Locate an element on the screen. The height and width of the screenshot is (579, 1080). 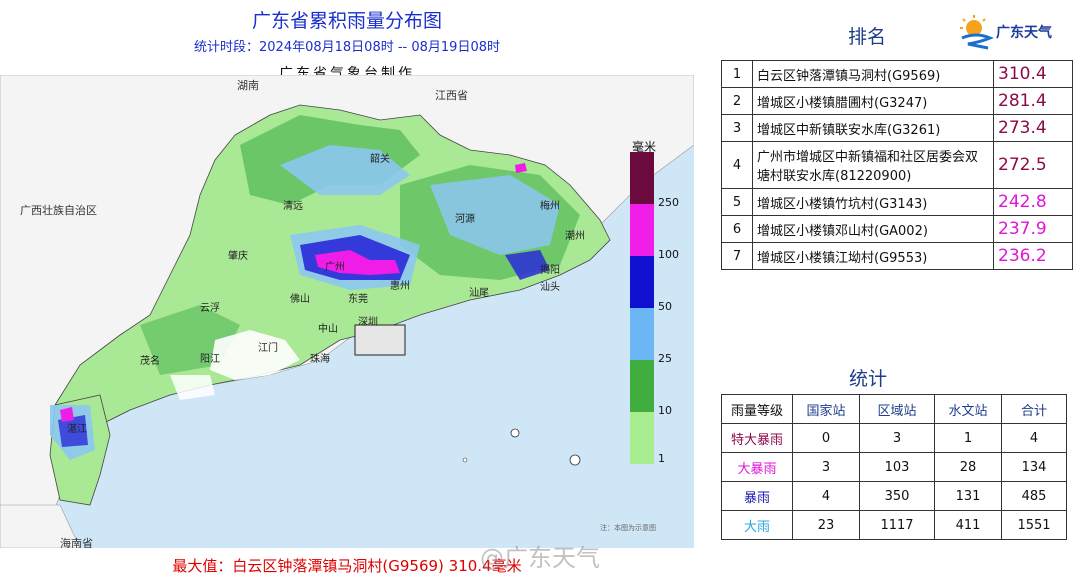
place-label: 湖南 is located at coordinates (248, 85).